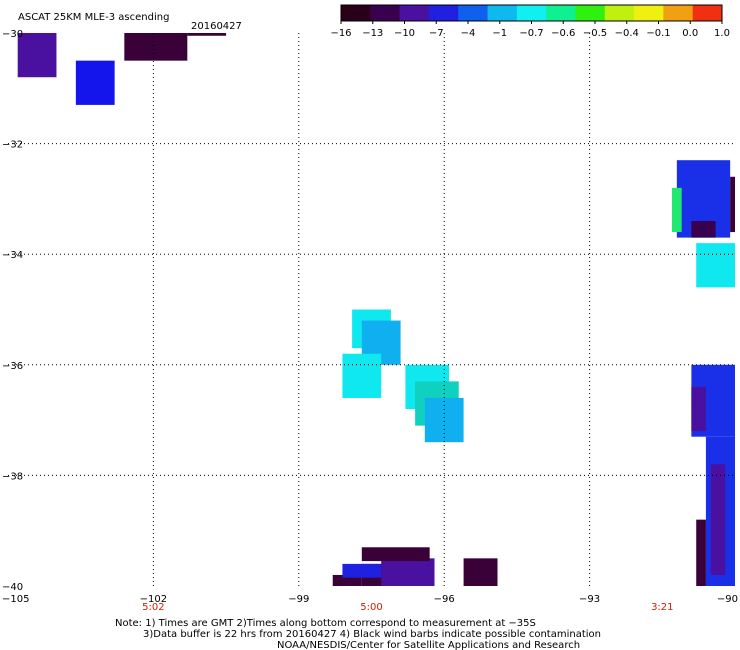 The width and height of the screenshot is (740, 650). I want to click on colorbar-label: −1, so click(499, 33).